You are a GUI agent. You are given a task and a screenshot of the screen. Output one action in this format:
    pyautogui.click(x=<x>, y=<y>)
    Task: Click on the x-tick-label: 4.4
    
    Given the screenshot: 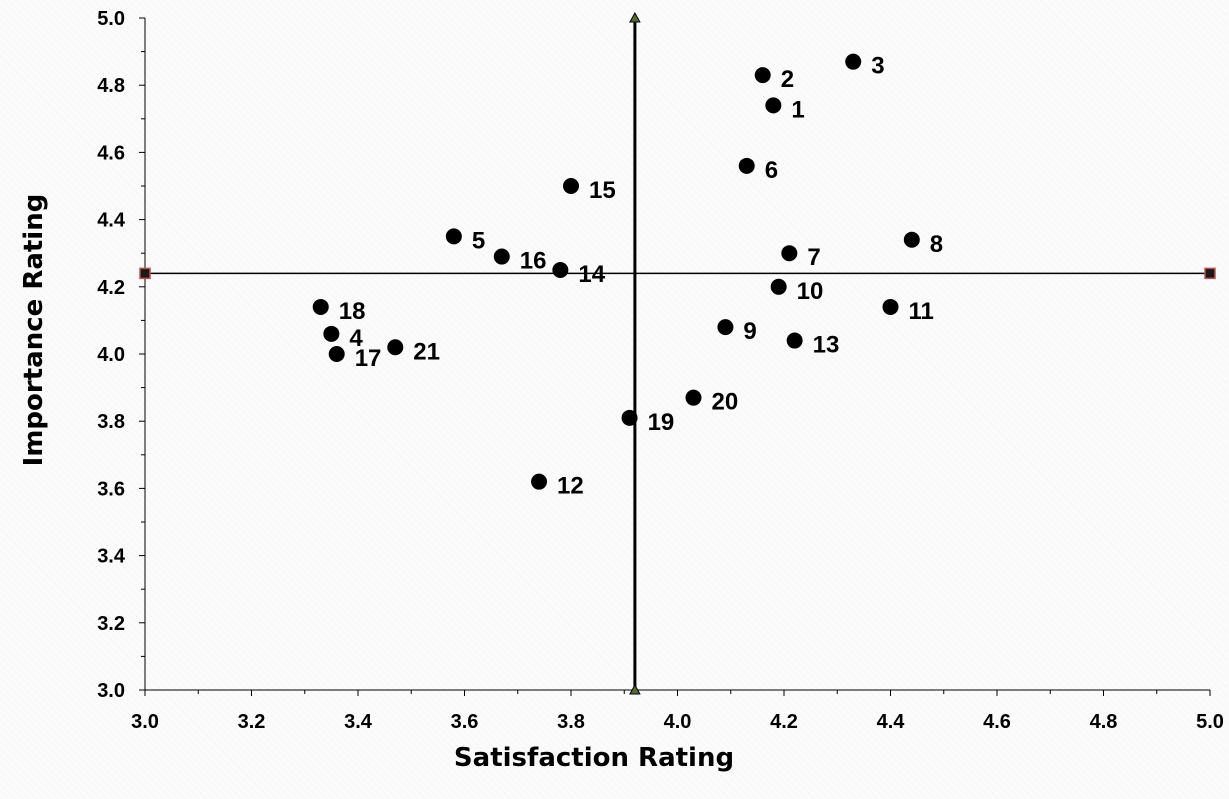 What is the action you would take?
    pyautogui.click(x=891, y=722)
    